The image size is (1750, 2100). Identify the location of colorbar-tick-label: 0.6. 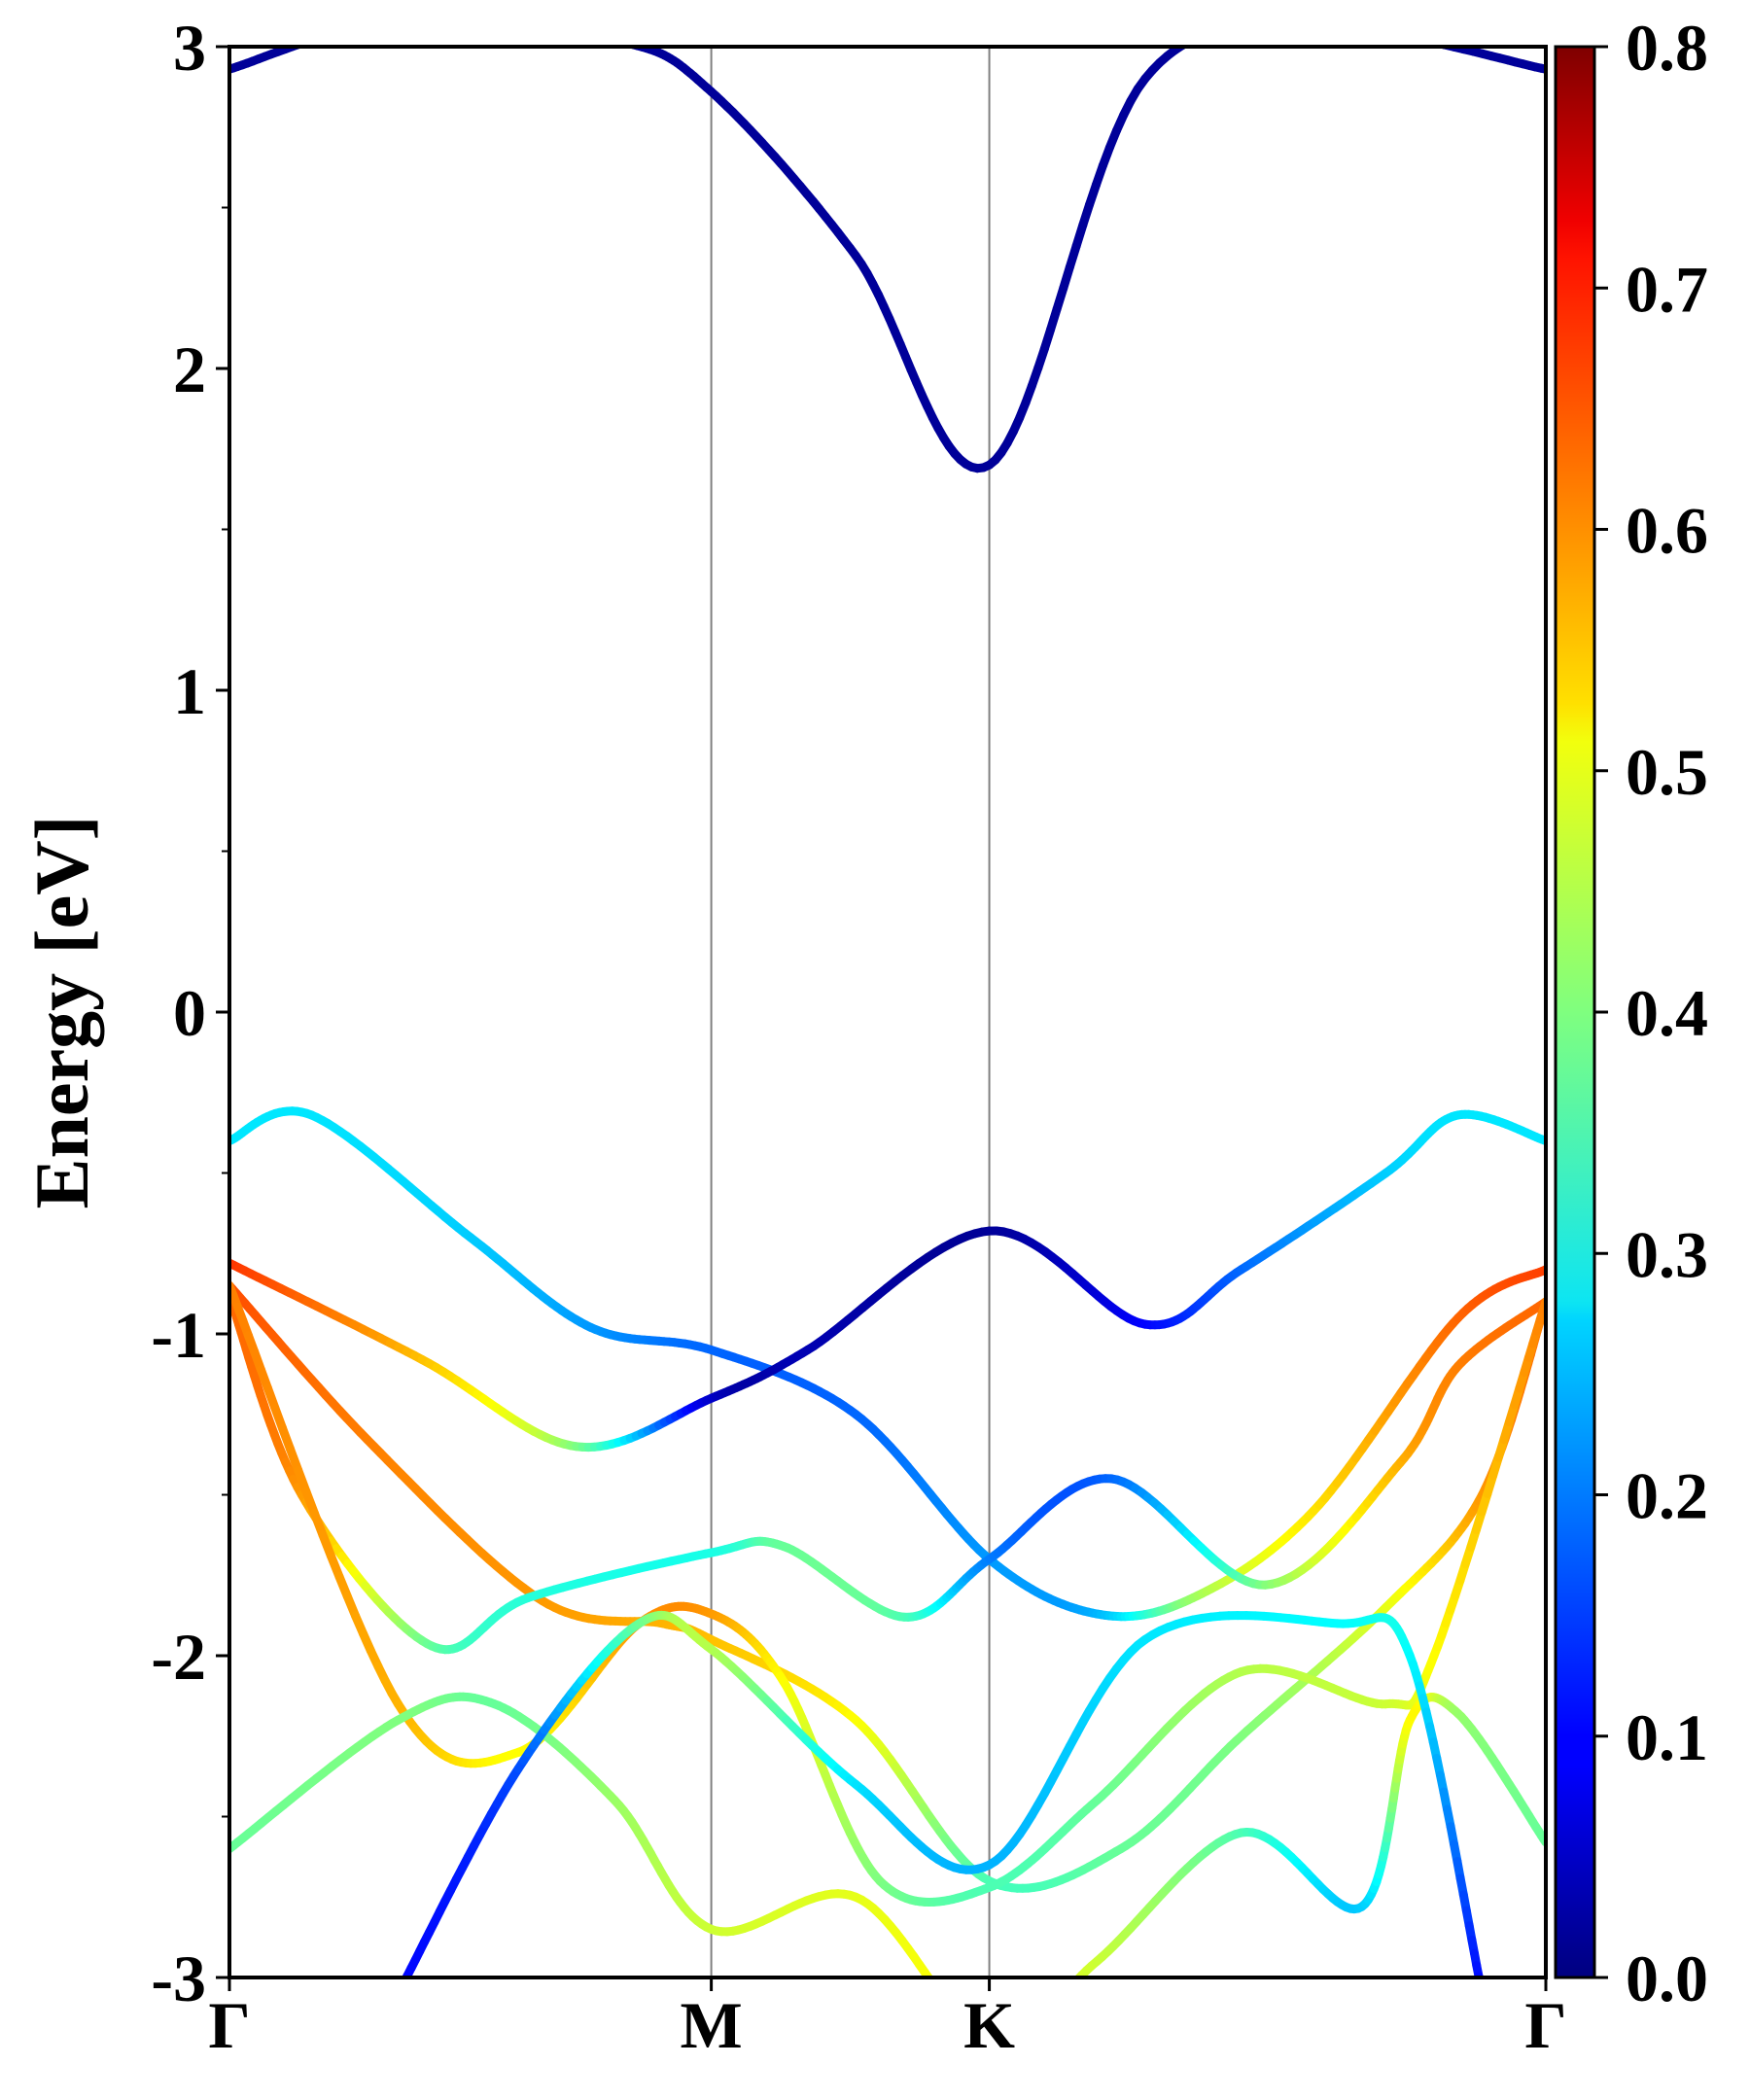
(1667, 531).